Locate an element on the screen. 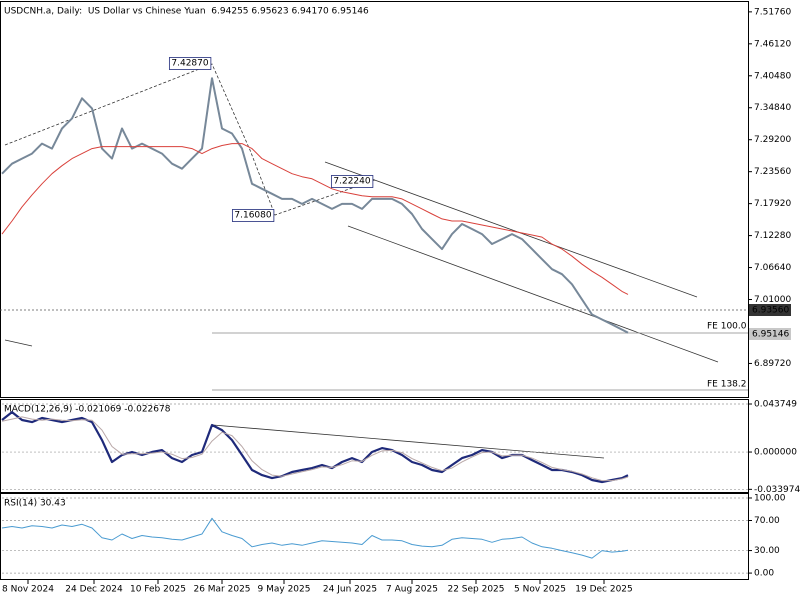 The height and width of the screenshot is (600, 800). annotation: FE 138.2 is located at coordinates (727, 385).